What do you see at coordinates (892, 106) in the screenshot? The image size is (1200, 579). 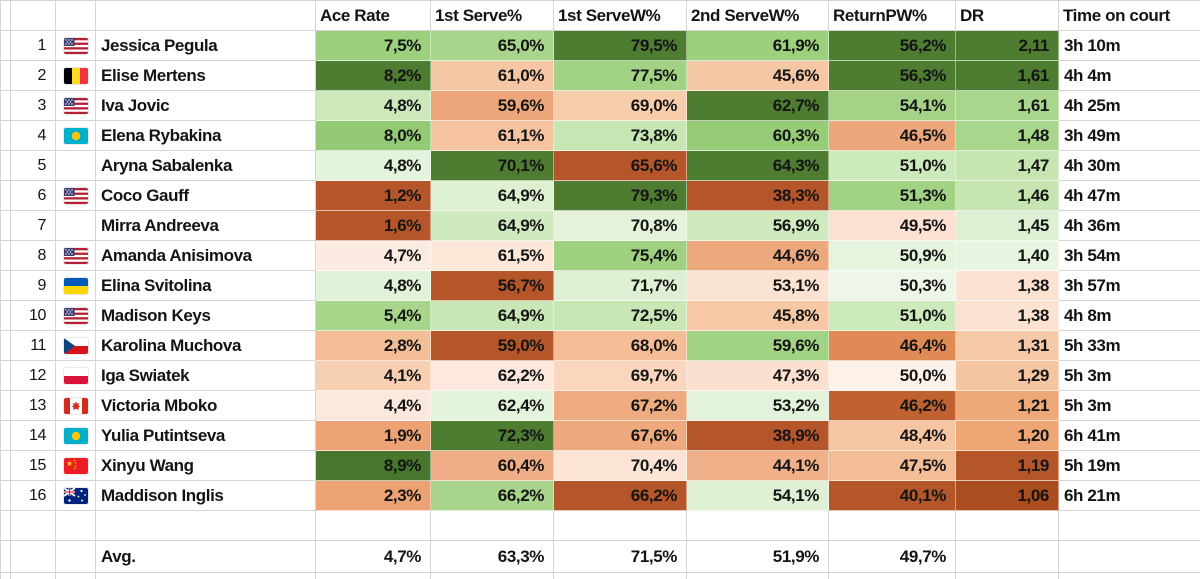 I see `stat-cell-return-points-won-pct: 54,1%` at bounding box center [892, 106].